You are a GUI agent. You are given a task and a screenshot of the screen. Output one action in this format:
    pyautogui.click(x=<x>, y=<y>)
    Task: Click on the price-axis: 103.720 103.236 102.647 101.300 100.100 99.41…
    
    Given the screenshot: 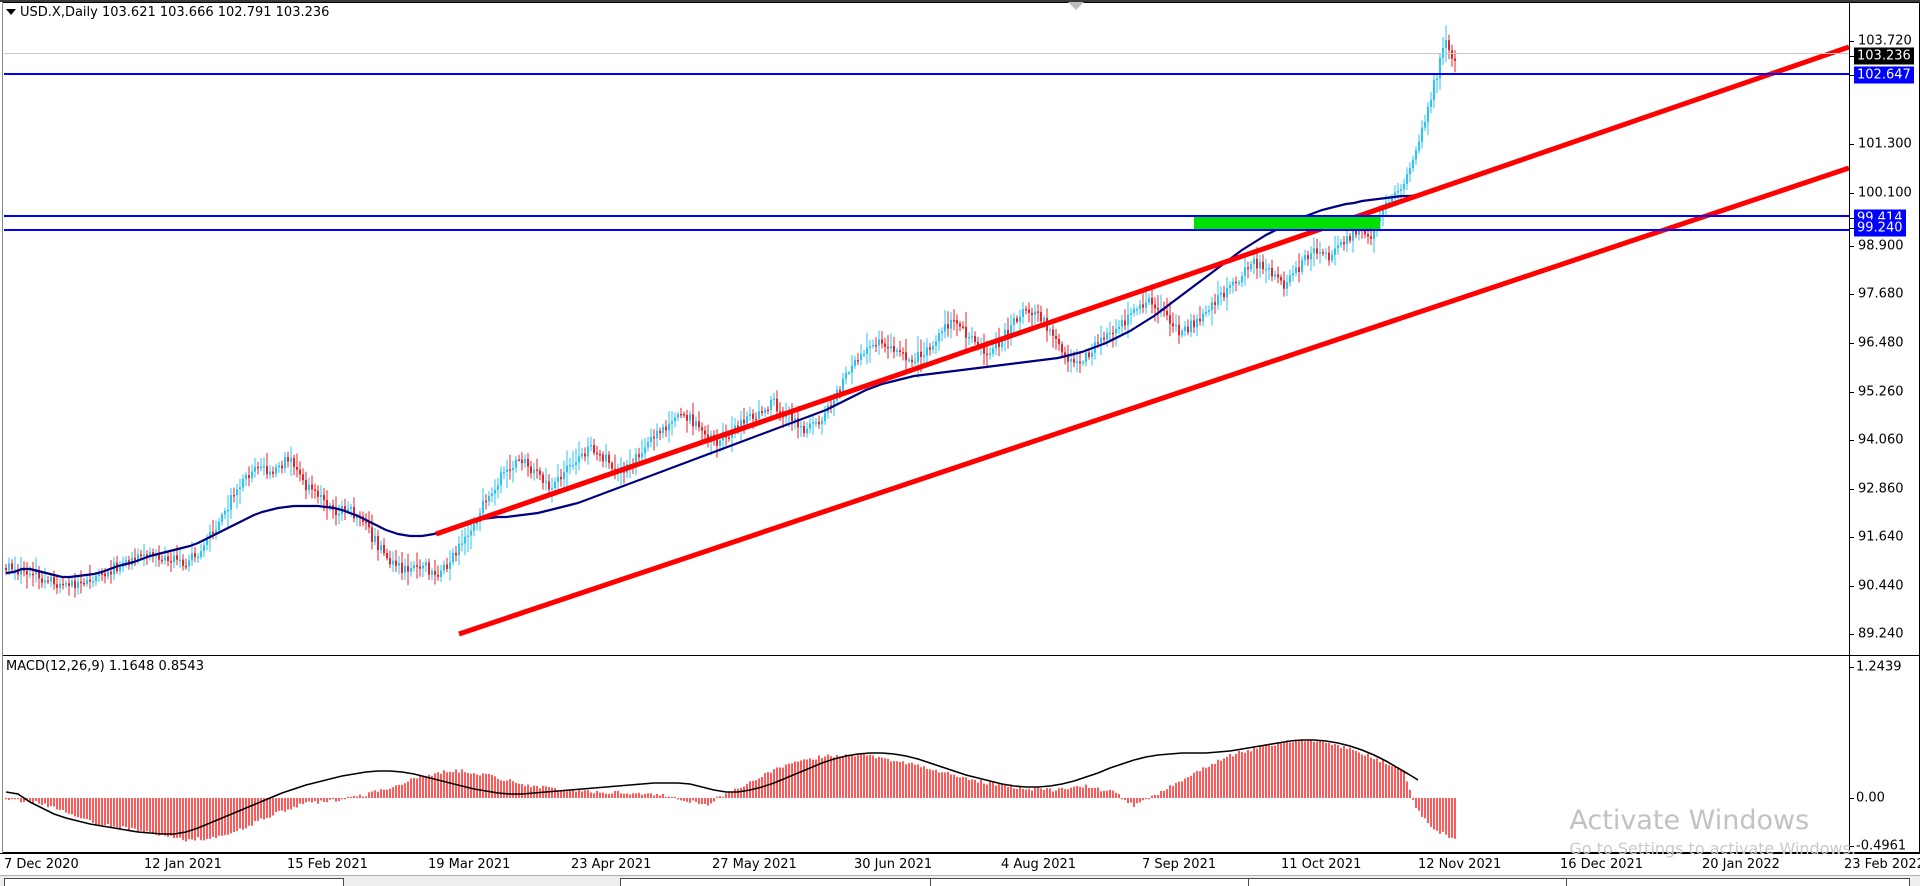 What is the action you would take?
    pyautogui.click(x=1884, y=329)
    